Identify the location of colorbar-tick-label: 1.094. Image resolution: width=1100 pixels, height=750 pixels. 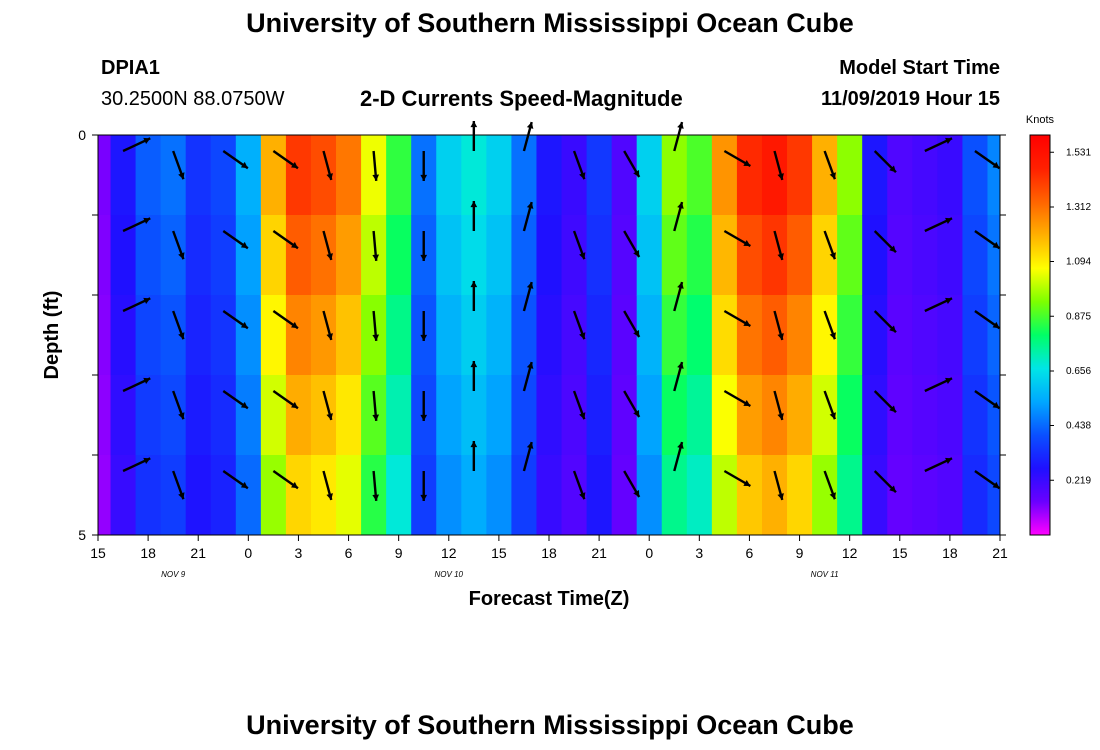
(1078, 262).